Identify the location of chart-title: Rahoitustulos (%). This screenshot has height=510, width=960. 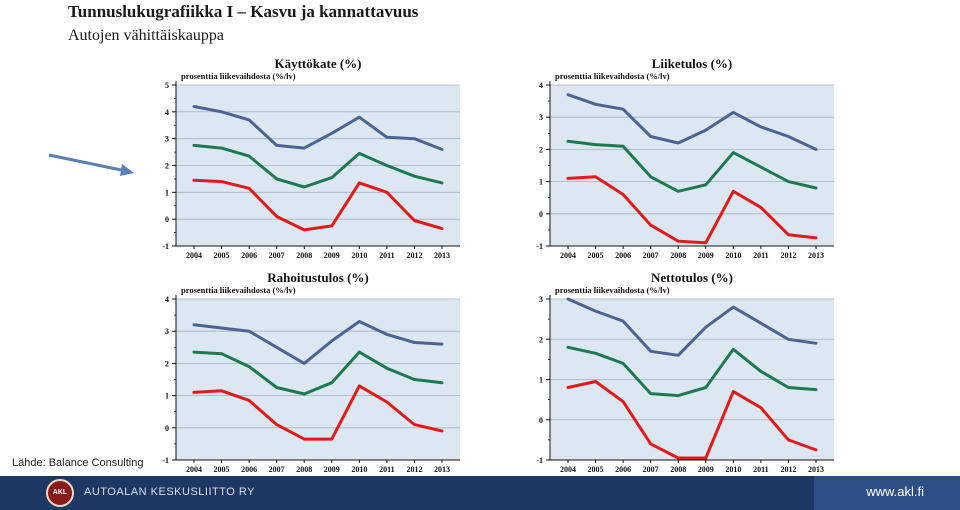
(318, 277).